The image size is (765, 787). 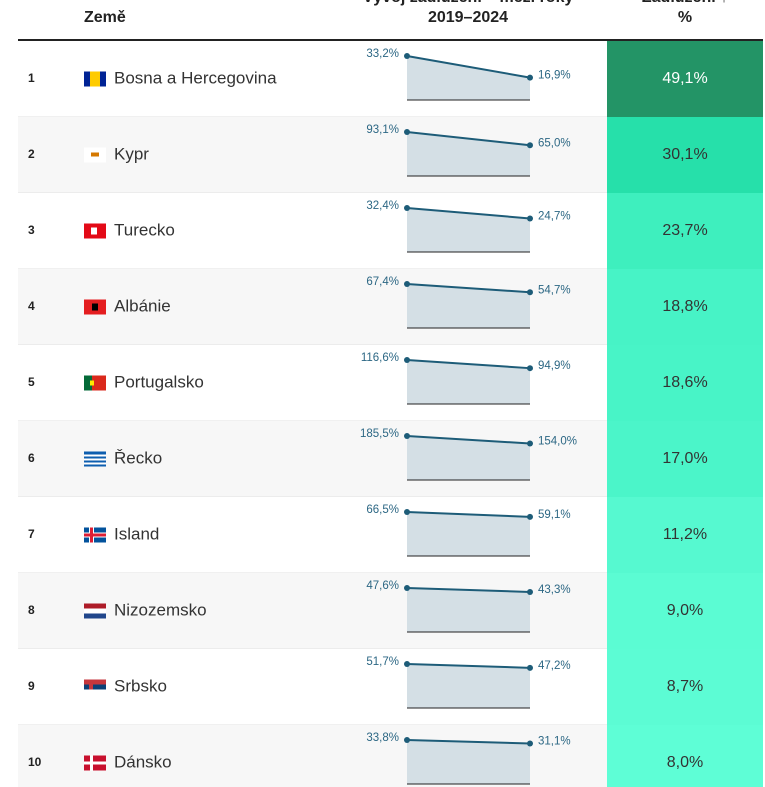 What do you see at coordinates (382, 130) in the screenshot?
I see `start-label: 93,1%` at bounding box center [382, 130].